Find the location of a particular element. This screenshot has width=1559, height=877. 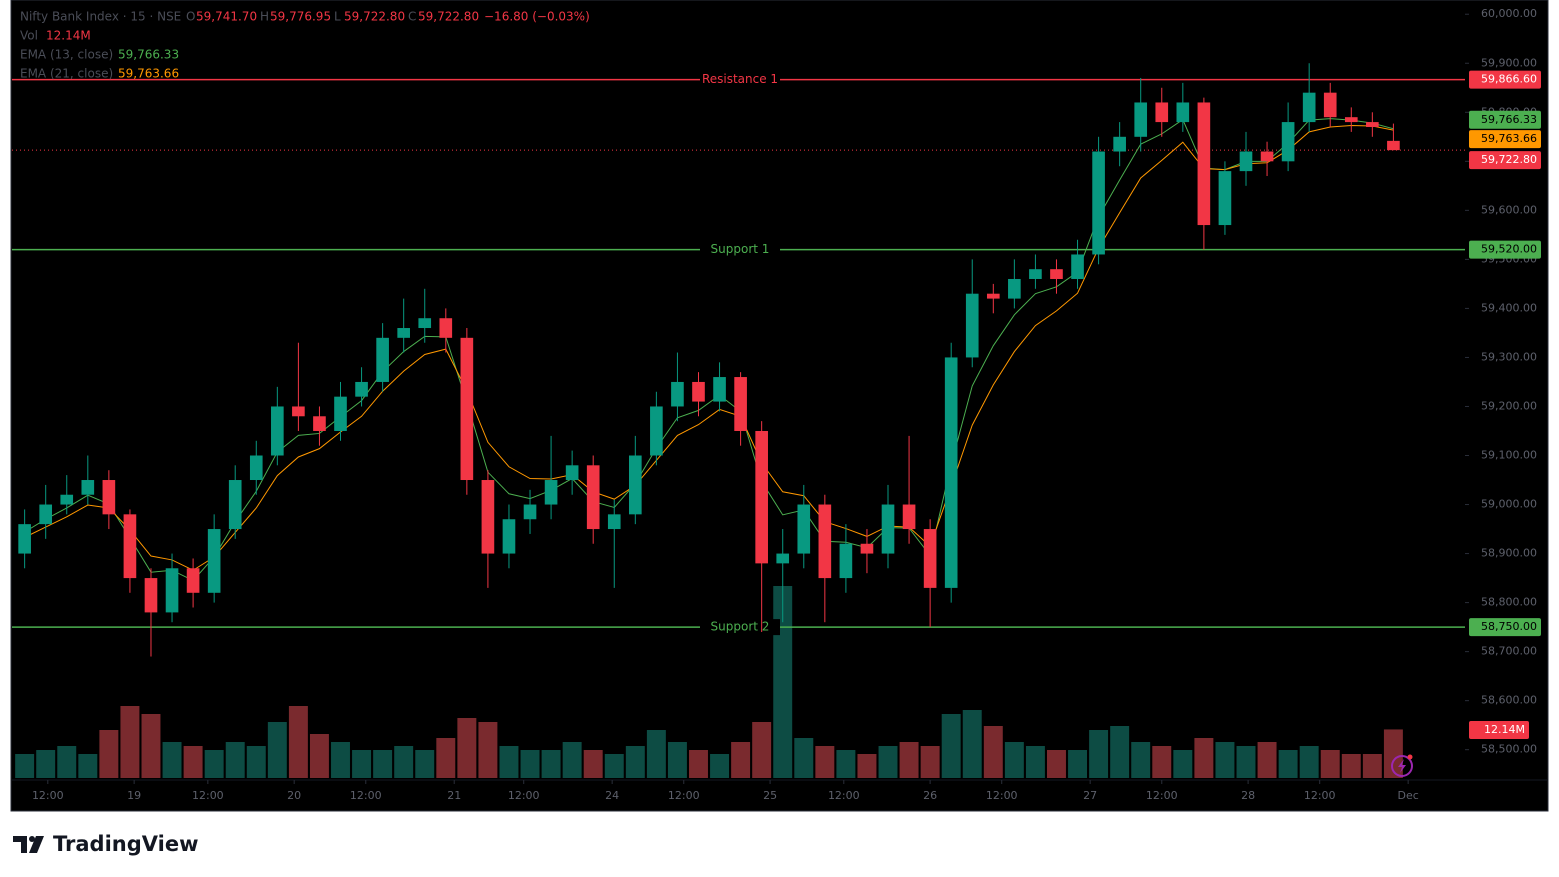

ema-price-box is located at coordinates (1505, 139).